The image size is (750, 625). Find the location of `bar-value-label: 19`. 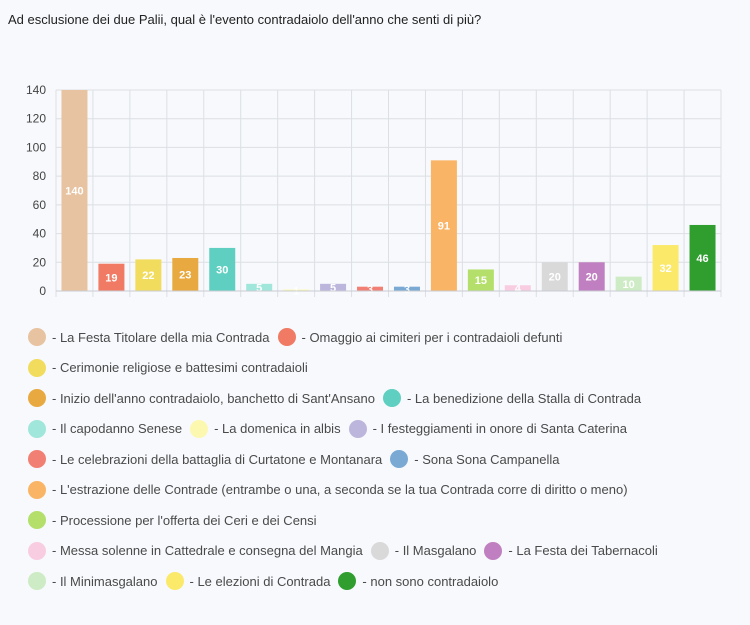

bar-value-label: 19 is located at coordinates (111, 278).